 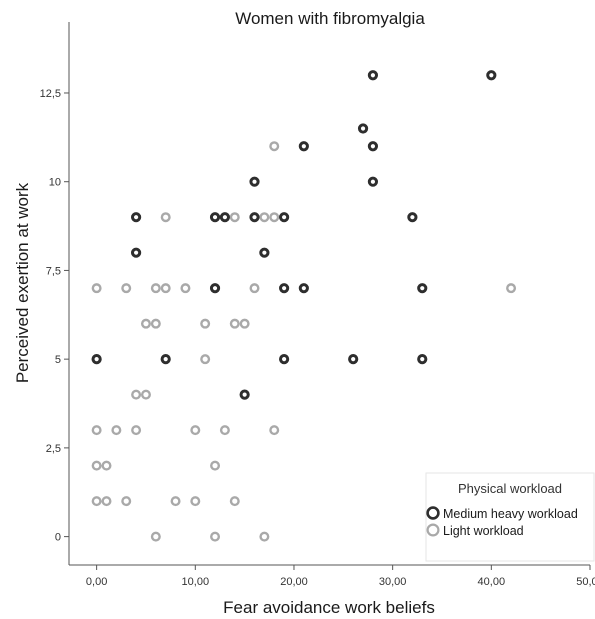 What do you see at coordinates (340, 576) in the screenshot?
I see `x-axis-ticks: 0,00 10,00 20,00 30,00 40,00 50,00` at bounding box center [340, 576].